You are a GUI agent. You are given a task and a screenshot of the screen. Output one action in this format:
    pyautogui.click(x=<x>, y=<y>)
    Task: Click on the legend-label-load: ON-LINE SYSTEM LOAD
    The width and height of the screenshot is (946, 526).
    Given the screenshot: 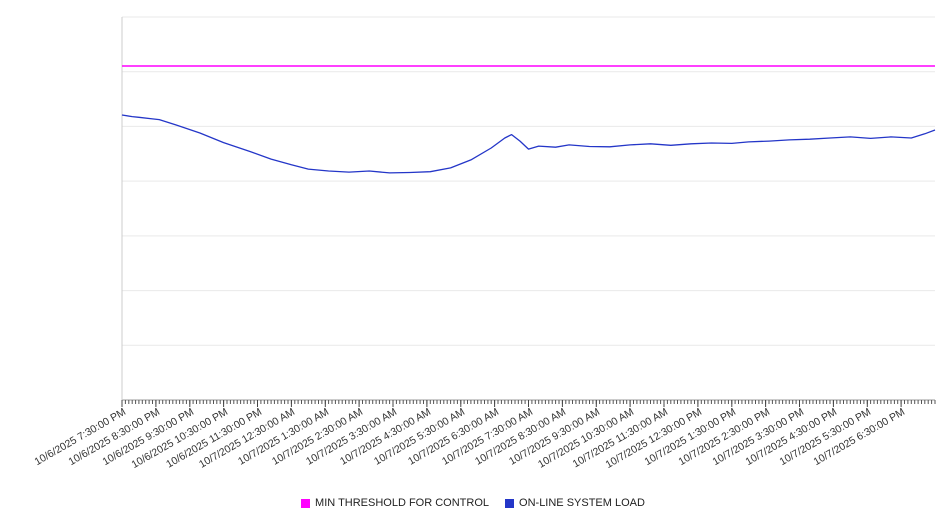 What is the action you would take?
    pyautogui.click(x=582, y=503)
    